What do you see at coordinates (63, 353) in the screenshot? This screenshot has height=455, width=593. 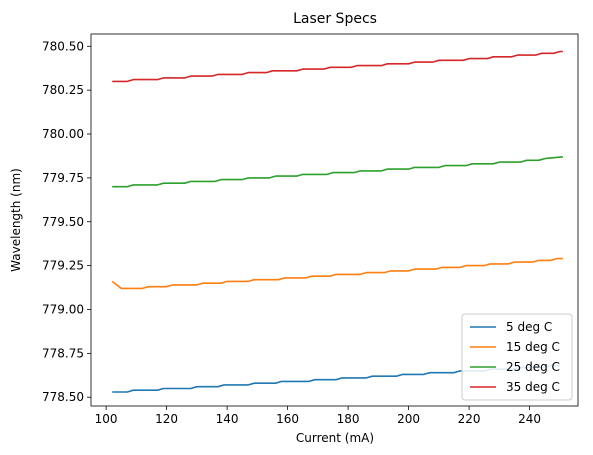 I see `y-tick-label: 778.75` at bounding box center [63, 353].